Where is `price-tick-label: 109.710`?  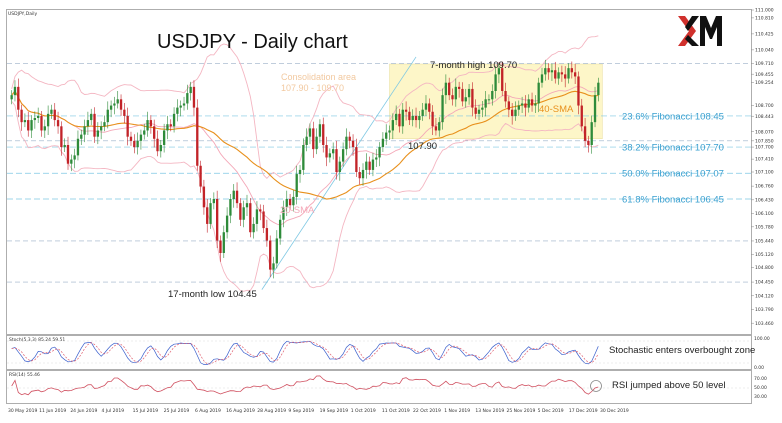
price-tick-label: 109.710 is located at coordinates (764, 64).